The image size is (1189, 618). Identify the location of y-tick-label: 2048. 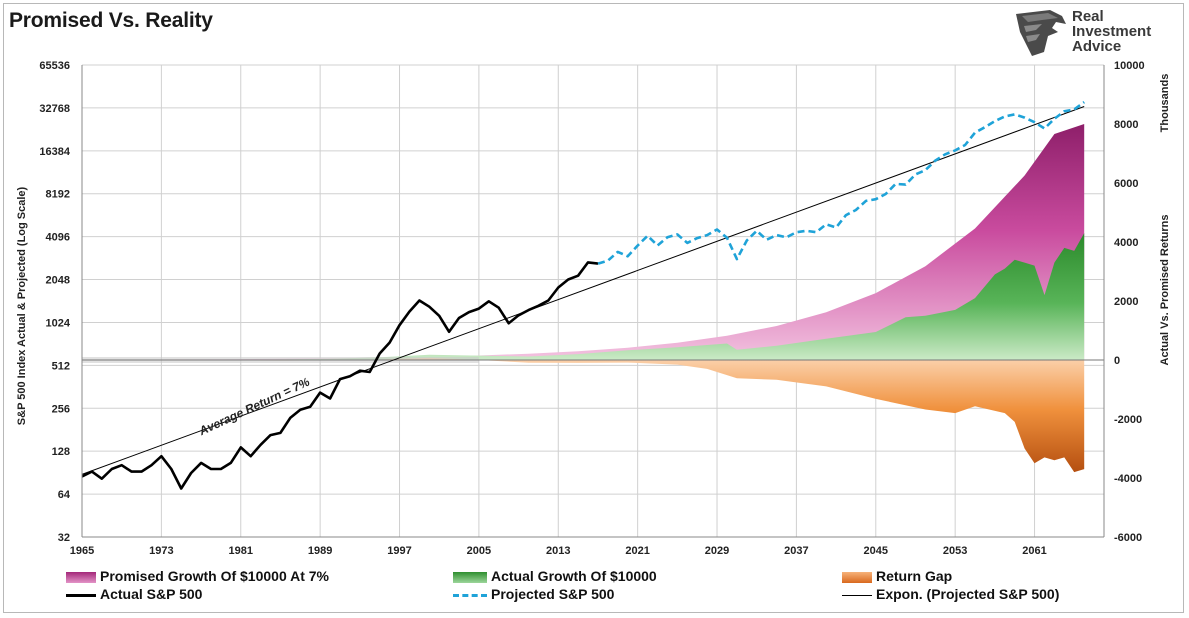
(58, 281).